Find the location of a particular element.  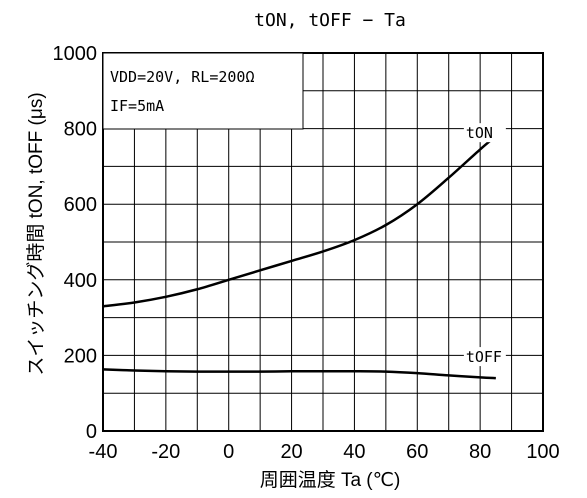

x-tick-label: 20 is located at coordinates (291, 452).